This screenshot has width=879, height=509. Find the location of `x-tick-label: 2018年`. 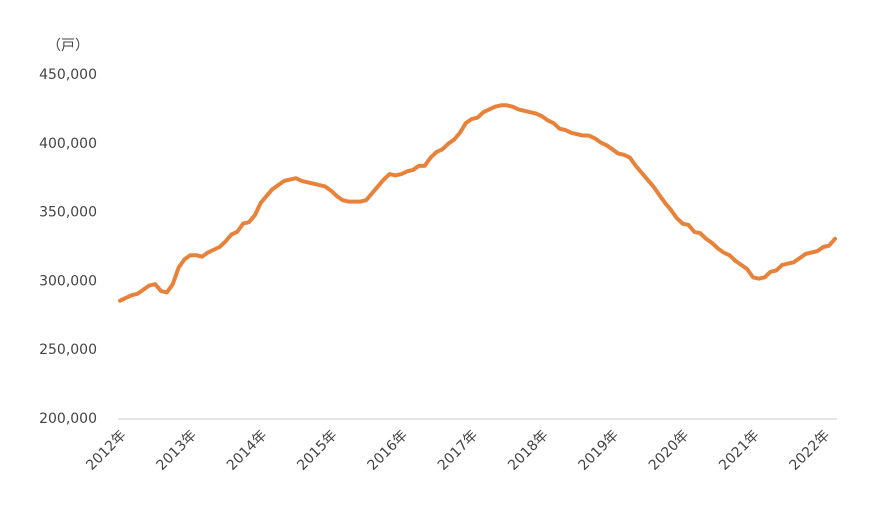

x-tick-label: 2018年 is located at coordinates (528, 450).